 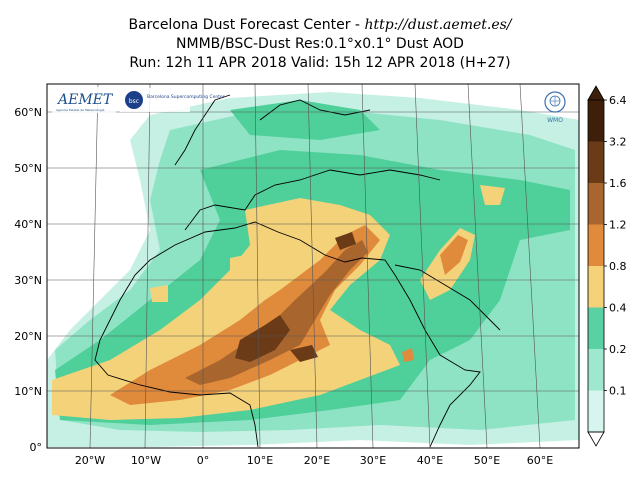 What do you see at coordinates (555, 120) in the screenshot?
I see `wmo-logo-text: WMO` at bounding box center [555, 120].